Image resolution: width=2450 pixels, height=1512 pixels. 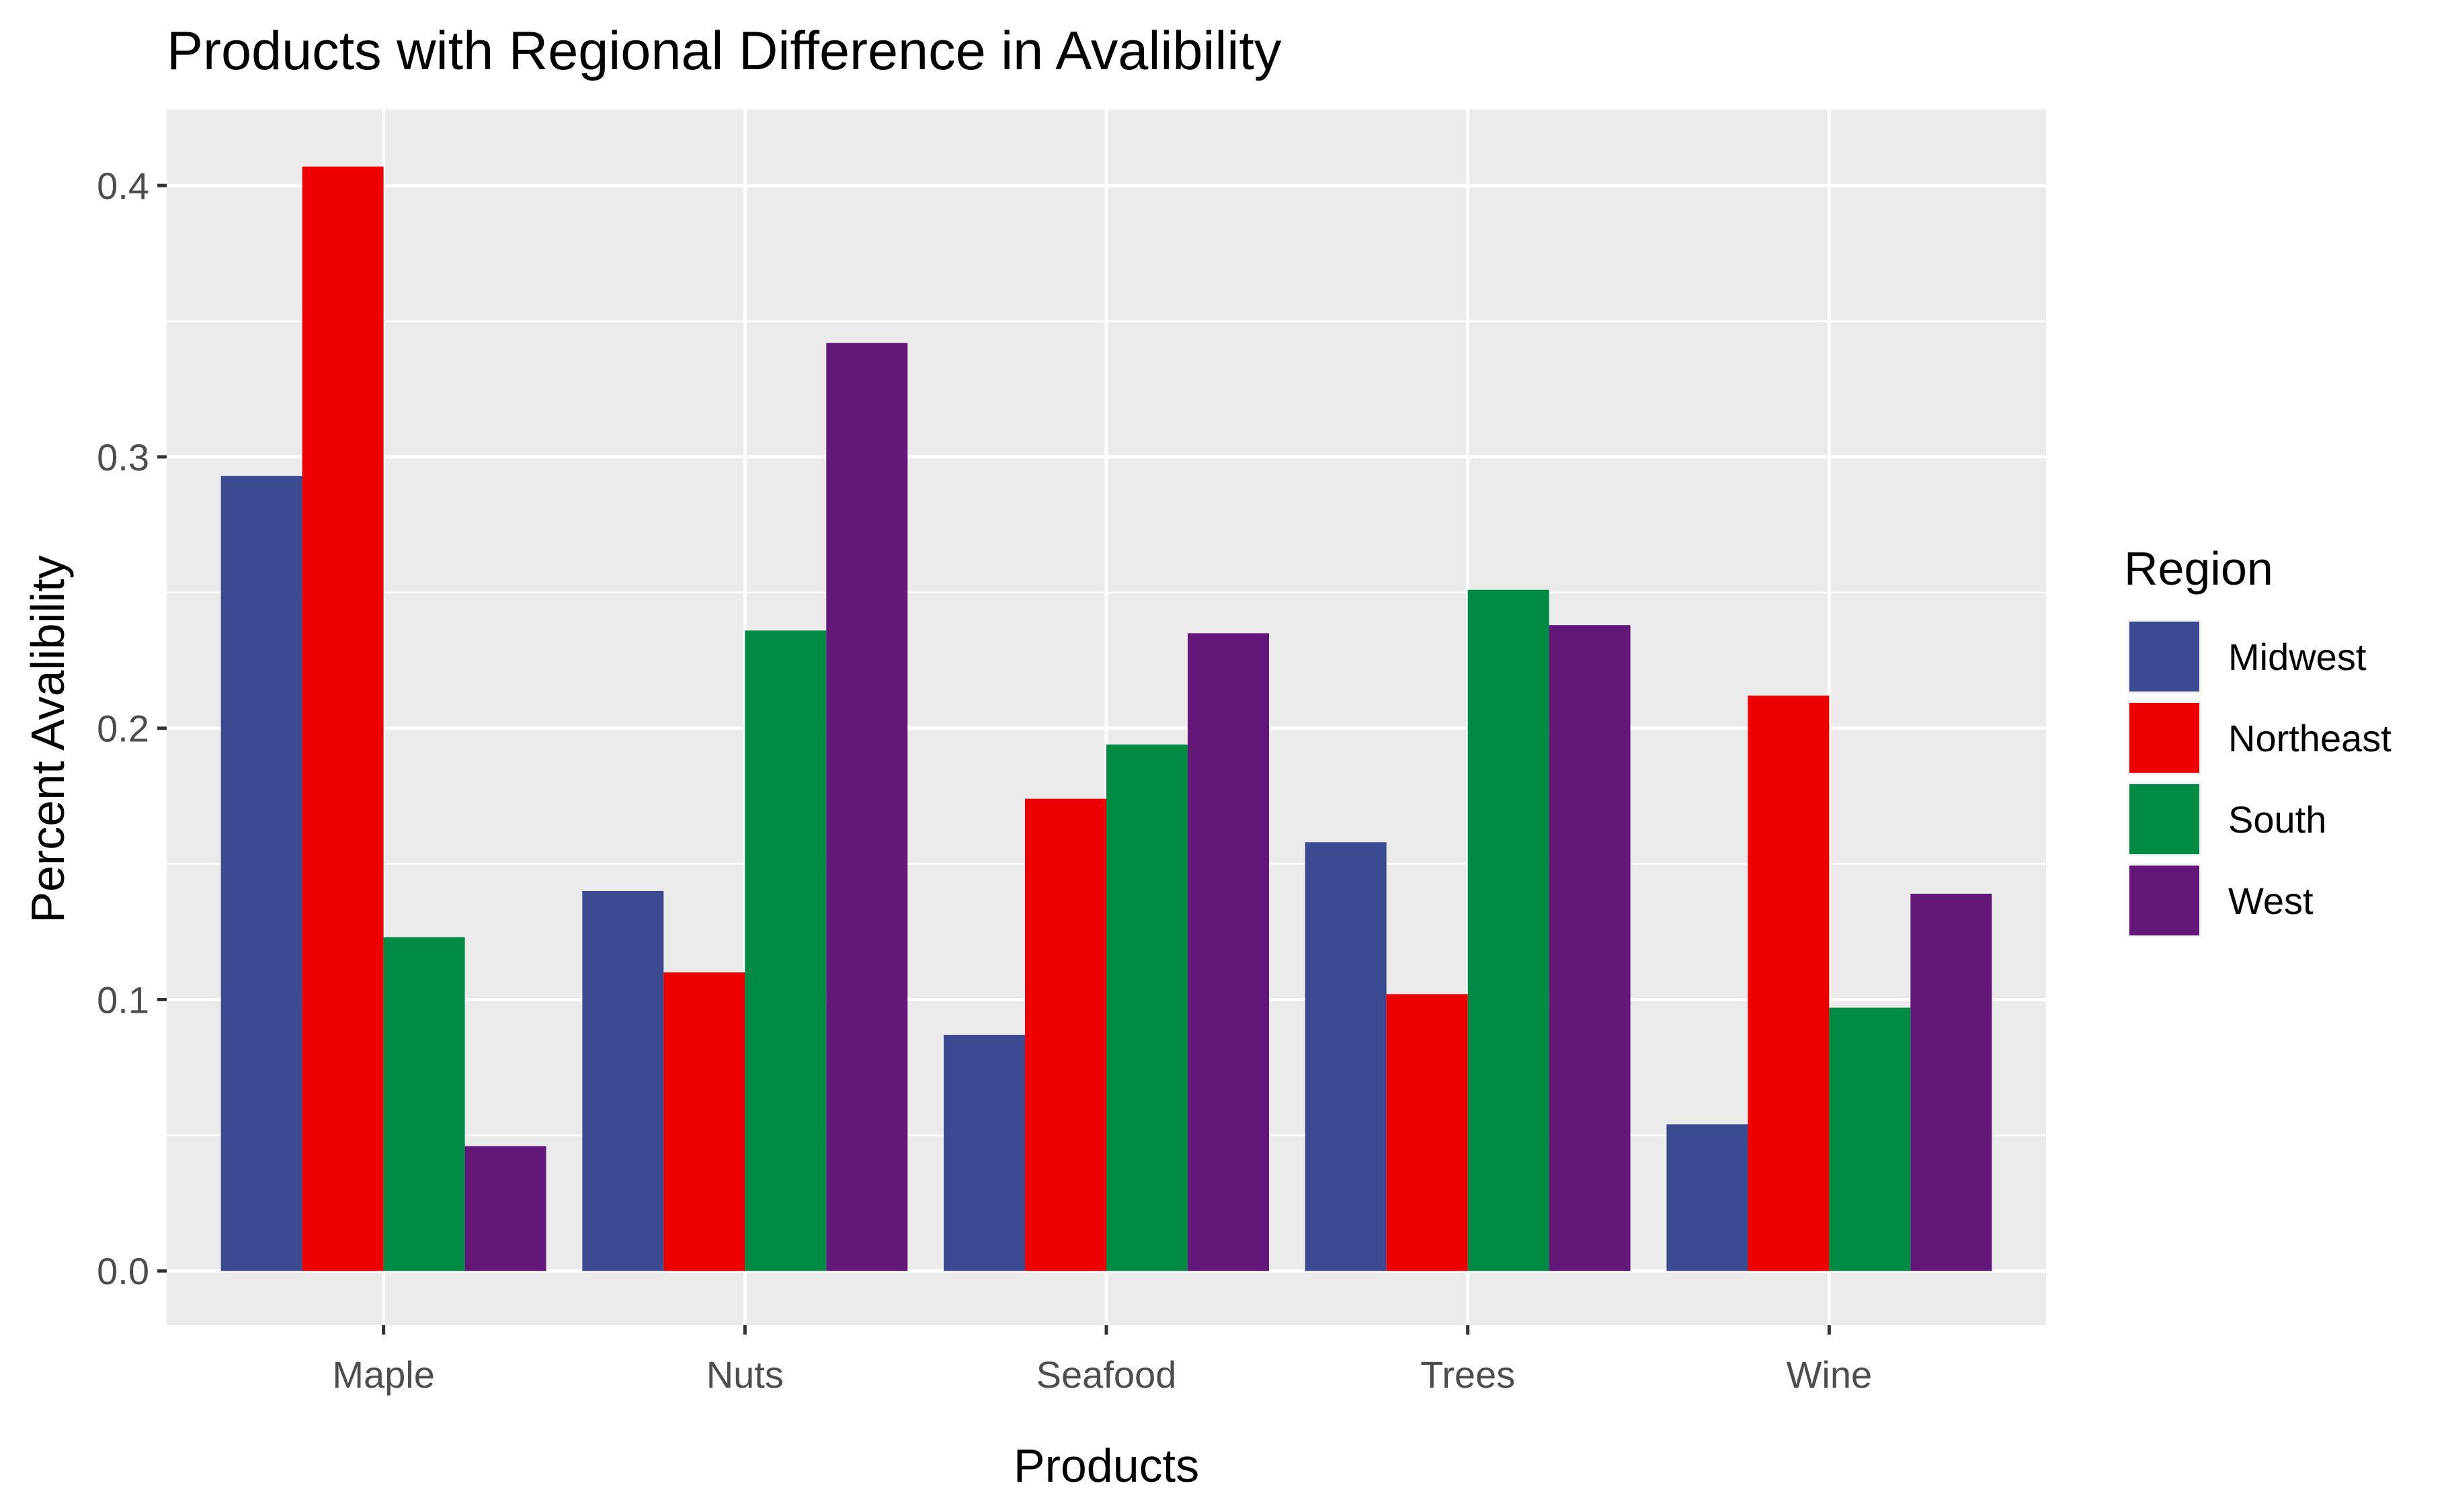 I want to click on bar-midwest-nuts, so click(x=623, y=1080).